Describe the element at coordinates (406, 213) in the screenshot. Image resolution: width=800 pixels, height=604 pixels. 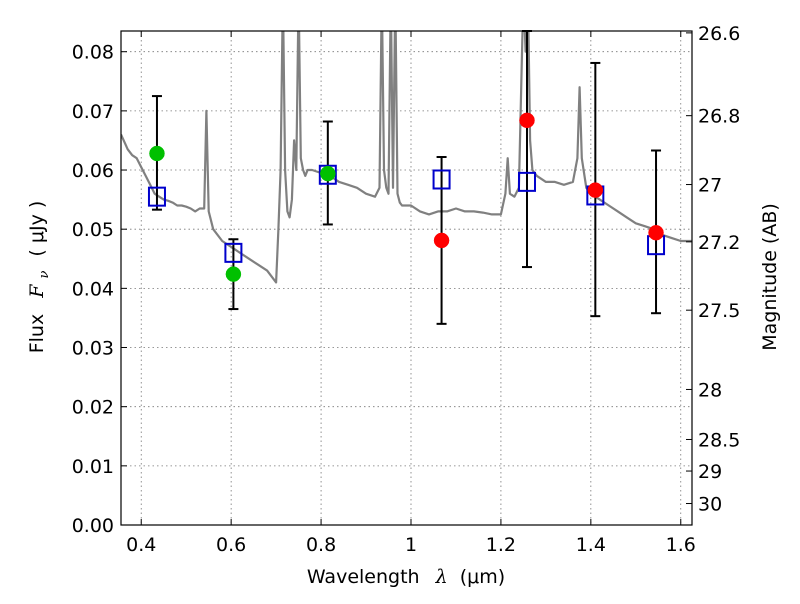
I see `model-points-layer` at that location.